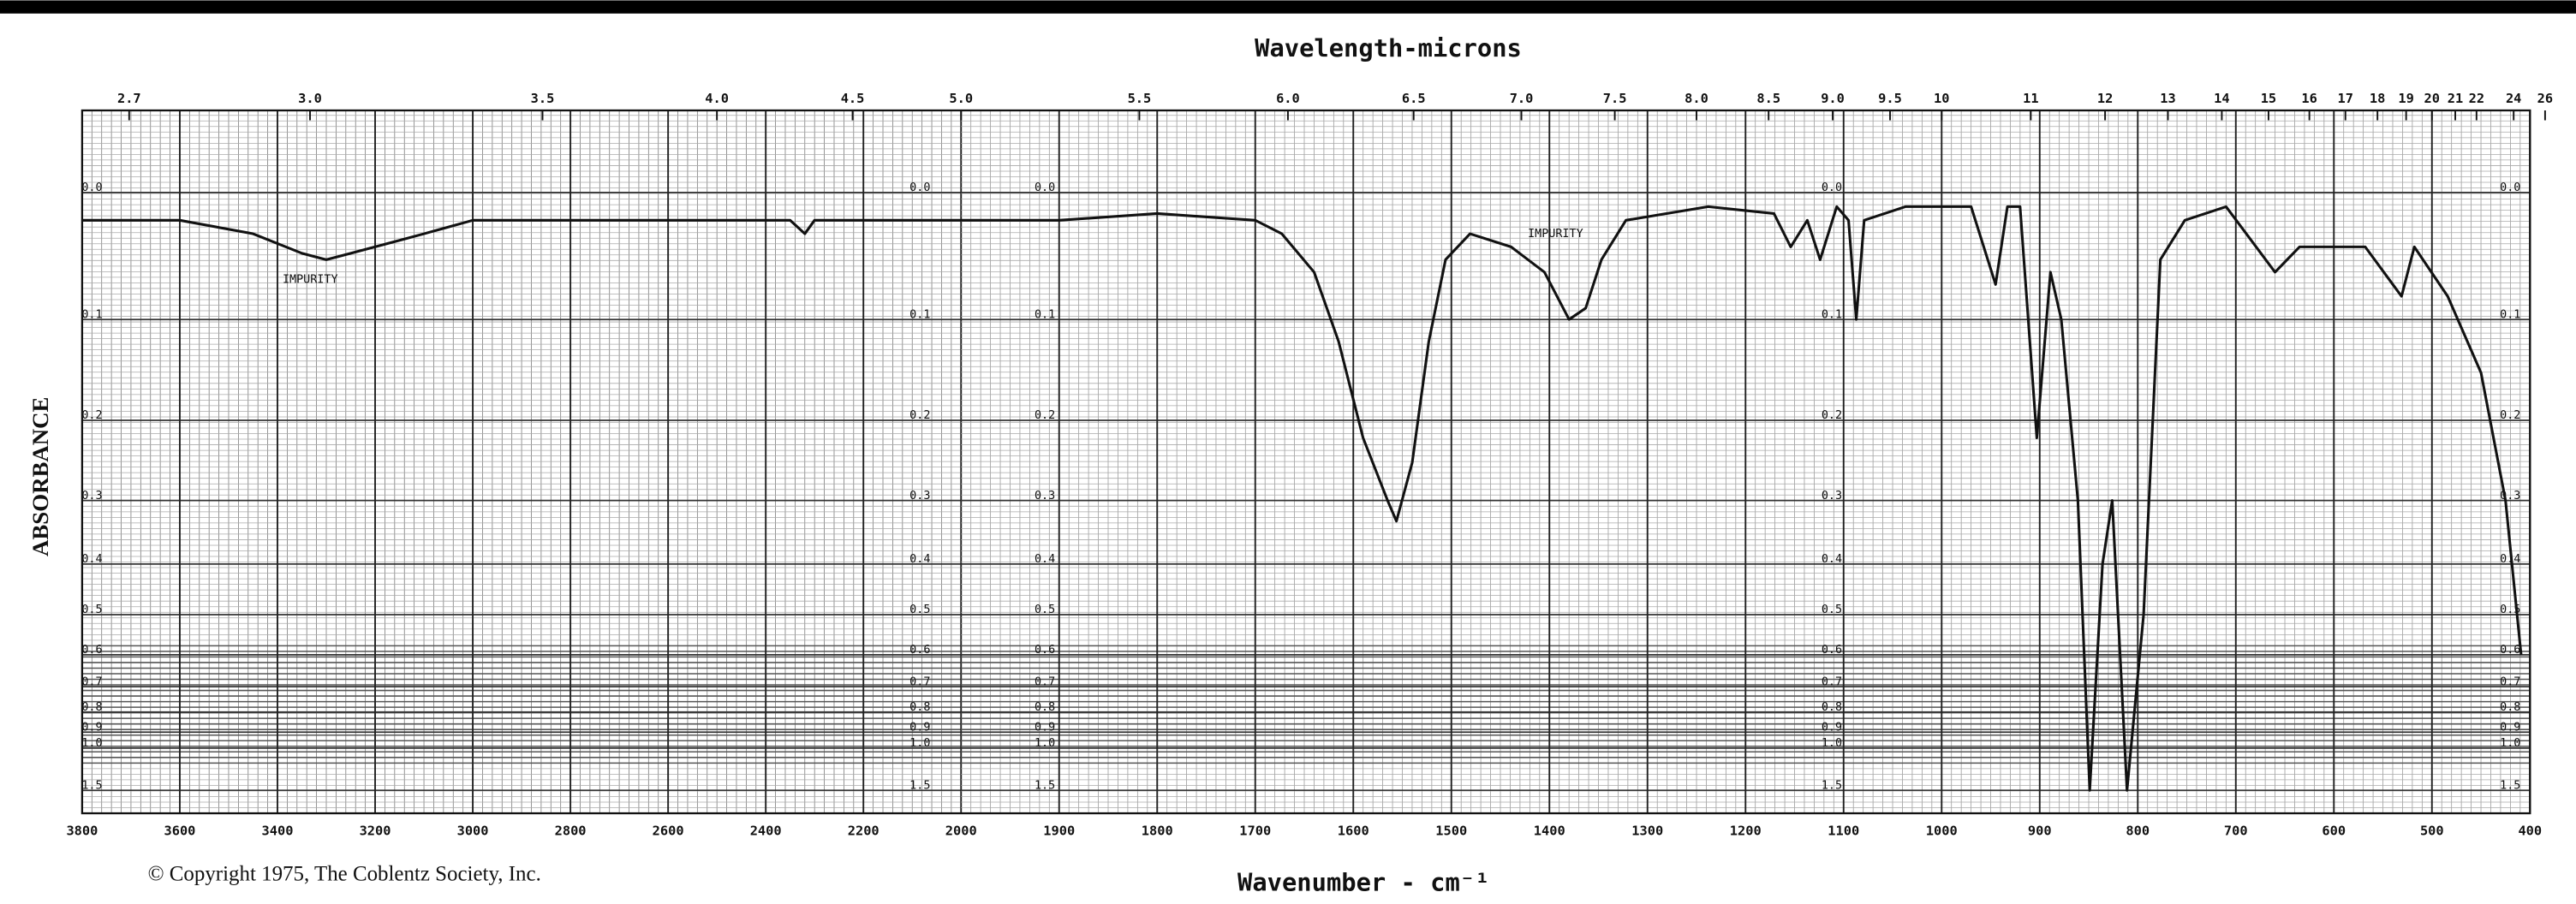 The height and width of the screenshot is (904, 2576). Describe the element at coordinates (2236, 832) in the screenshot. I see `x-tick-label: 700` at that location.